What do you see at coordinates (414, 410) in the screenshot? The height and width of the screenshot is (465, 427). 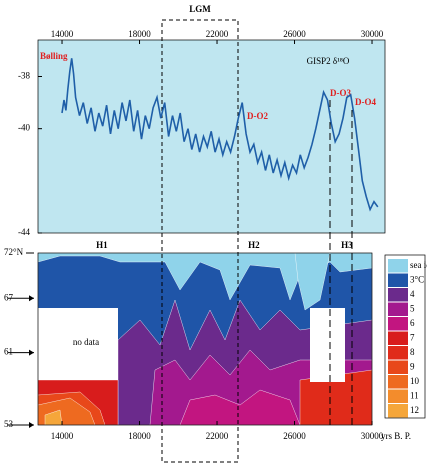 I see `legend-label: 12` at bounding box center [414, 410].